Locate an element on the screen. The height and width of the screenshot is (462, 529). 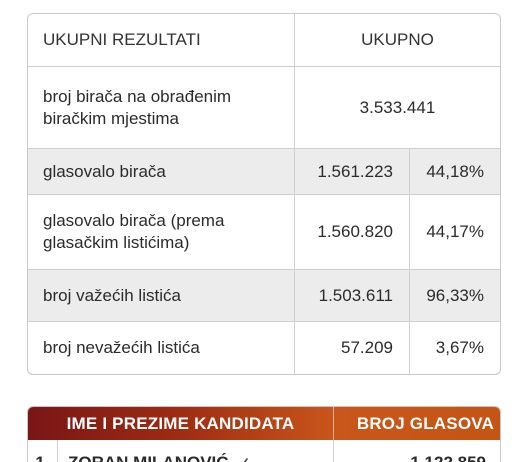
summary-header-row: UKUPNI REZULTATI UKUPNO is located at coordinates (264, 40).